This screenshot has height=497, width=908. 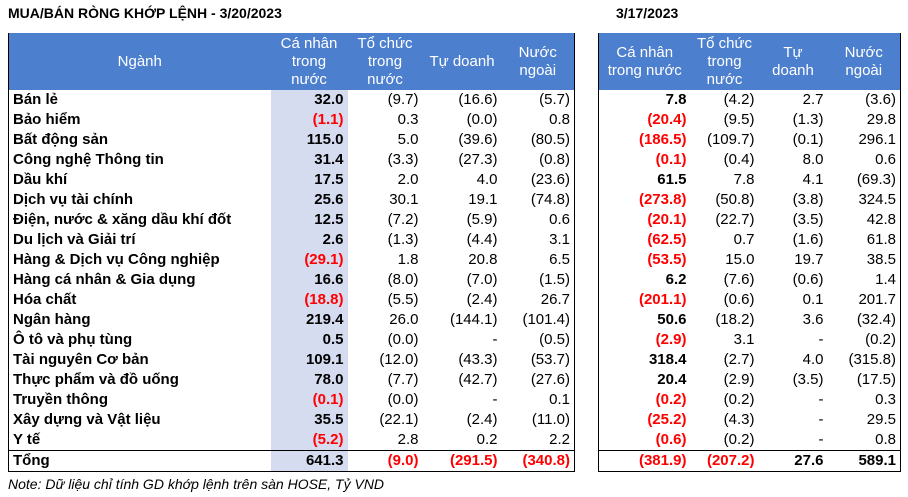 I want to click on cell-foreign: (0.5), so click(x=554, y=339).